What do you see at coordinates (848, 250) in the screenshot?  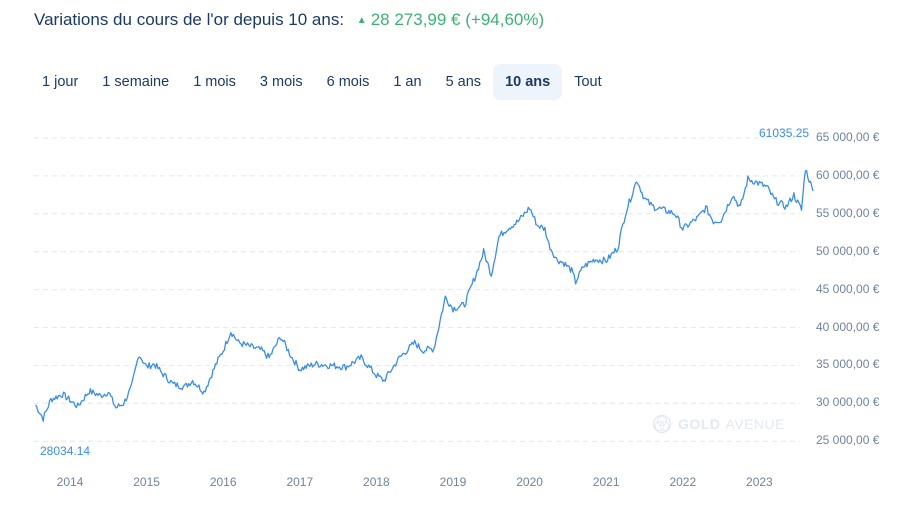 I see `y-tick-label: 50 000,00 €` at bounding box center [848, 250].